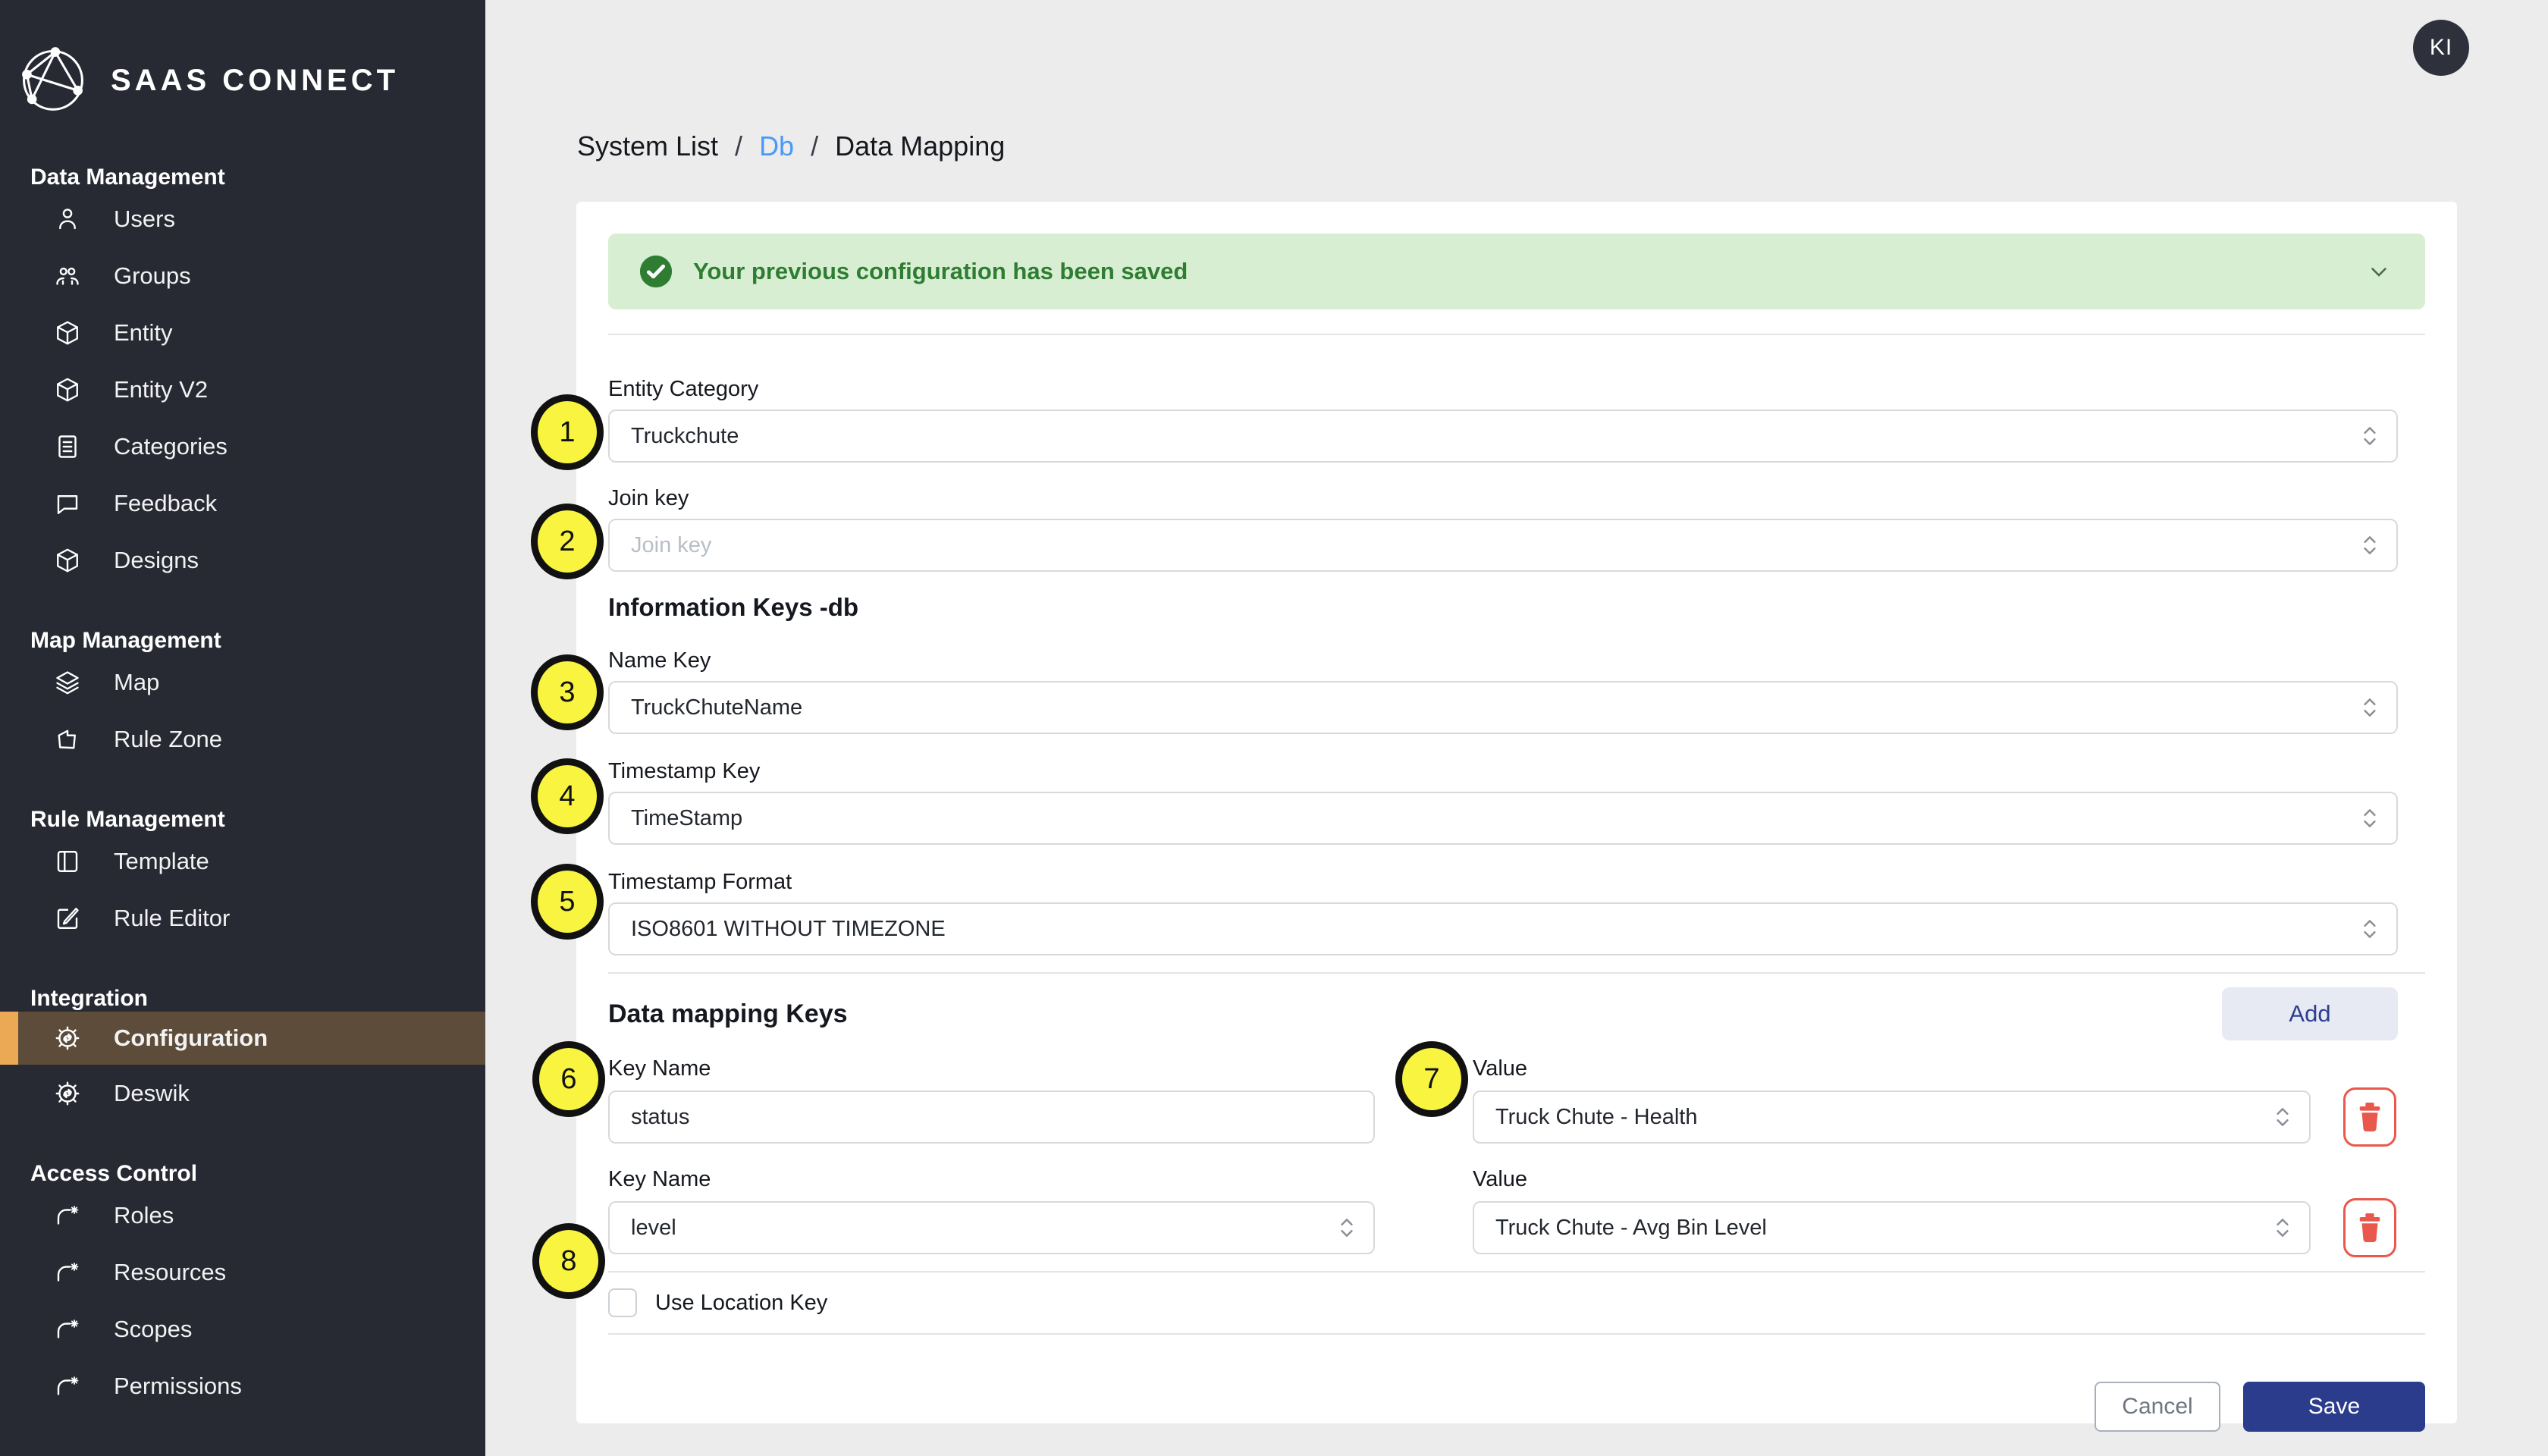 This screenshot has height=1456, width=2548. Describe the element at coordinates (143, 332) in the screenshot. I see `sidebar-item-label: Entity` at that location.